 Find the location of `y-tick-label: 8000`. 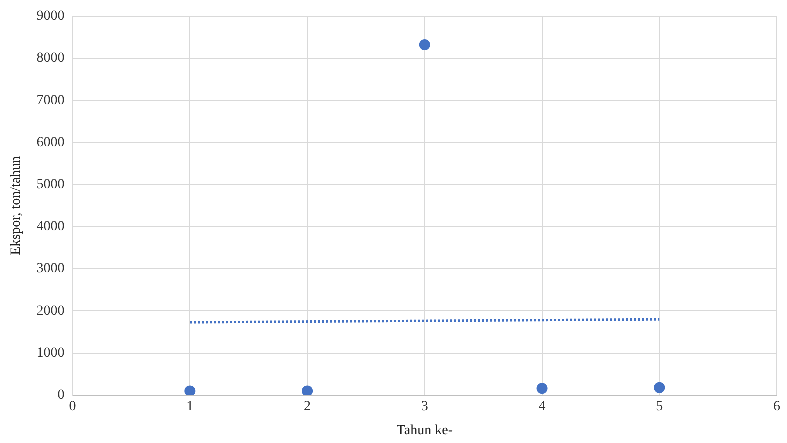

y-tick-label: 8000 is located at coordinates (50, 58).